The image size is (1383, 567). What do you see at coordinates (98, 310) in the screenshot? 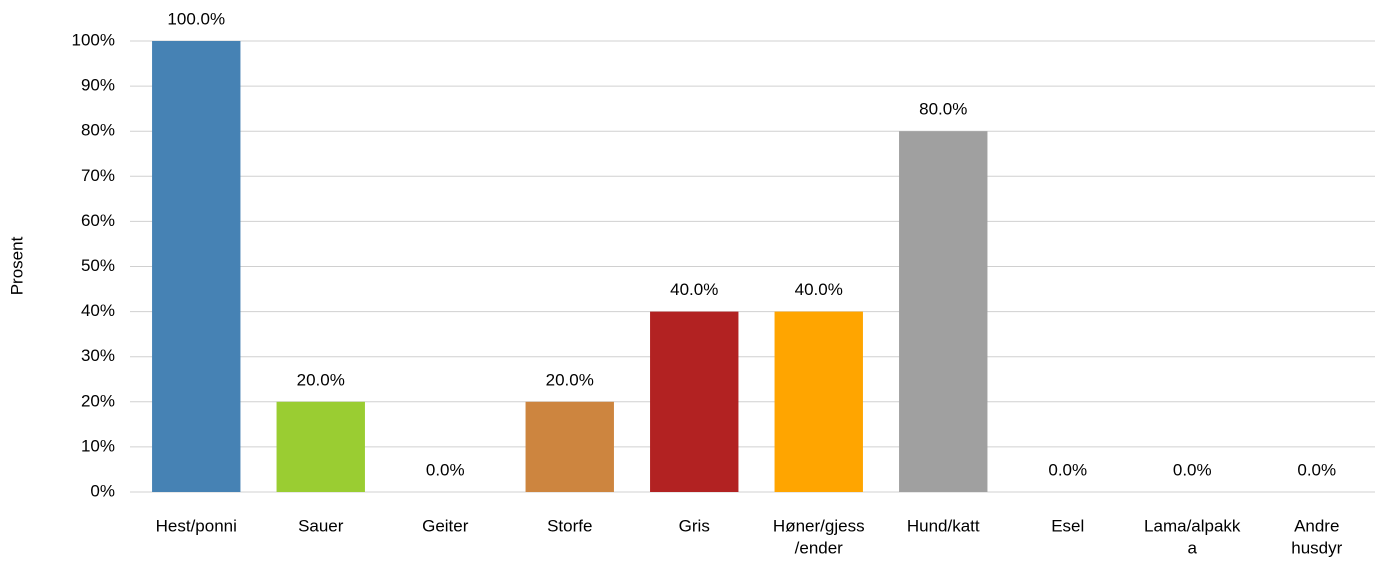
I see `y-tick-label: 40%` at bounding box center [98, 310].